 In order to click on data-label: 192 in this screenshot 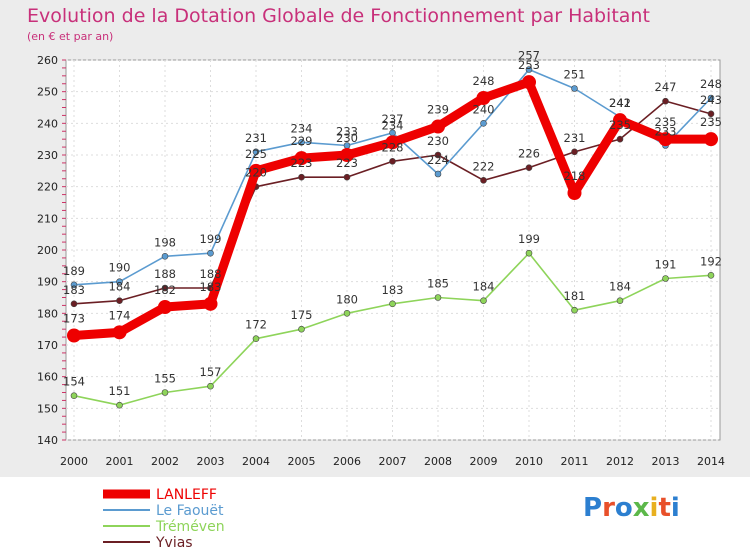, I will do `click(711, 261)`.